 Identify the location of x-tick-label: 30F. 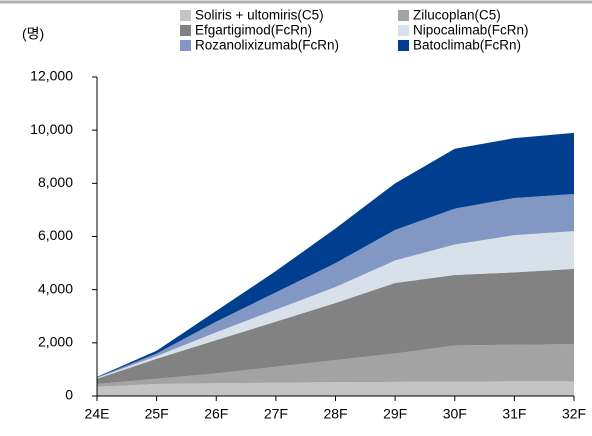
(455, 414).